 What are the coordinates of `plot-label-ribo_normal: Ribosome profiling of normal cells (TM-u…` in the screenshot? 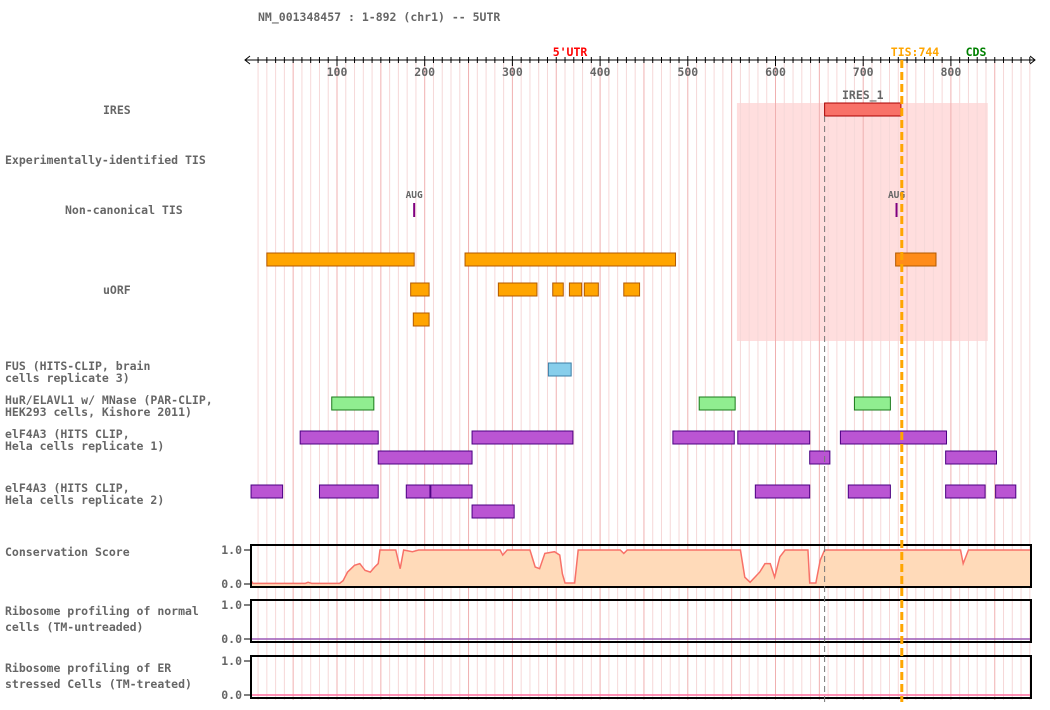 It's located at (102, 619).